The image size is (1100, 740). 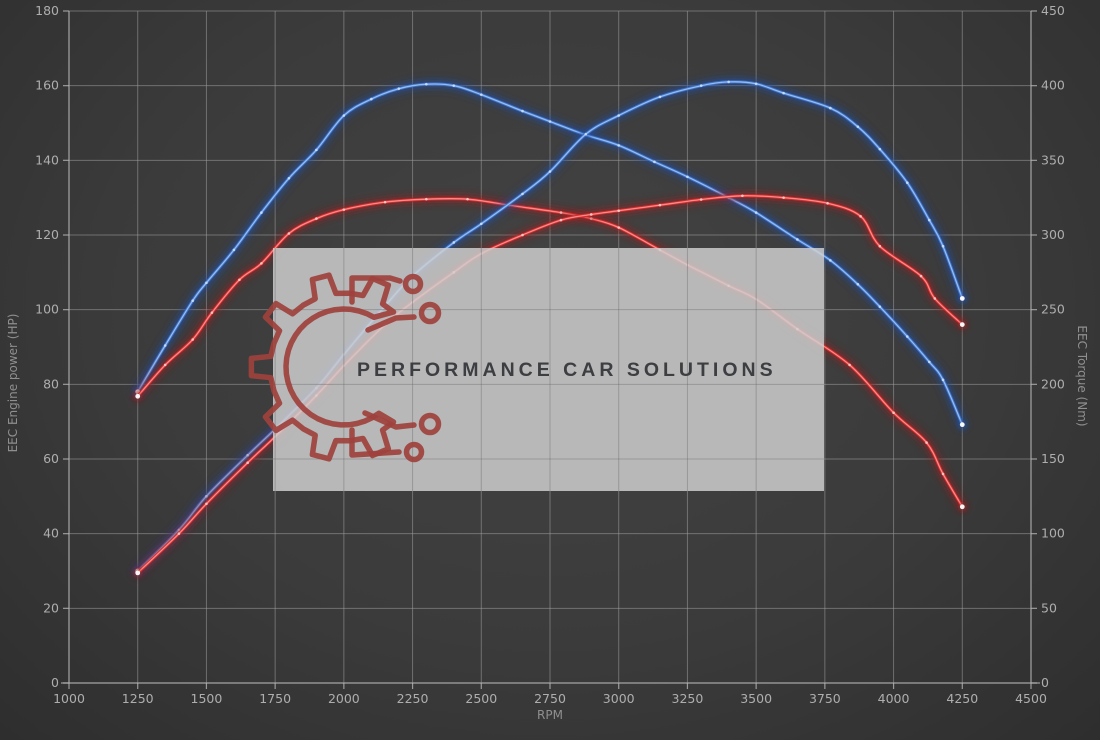 What do you see at coordinates (894, 698) in the screenshot?
I see `x-tick-label: 4000` at bounding box center [894, 698].